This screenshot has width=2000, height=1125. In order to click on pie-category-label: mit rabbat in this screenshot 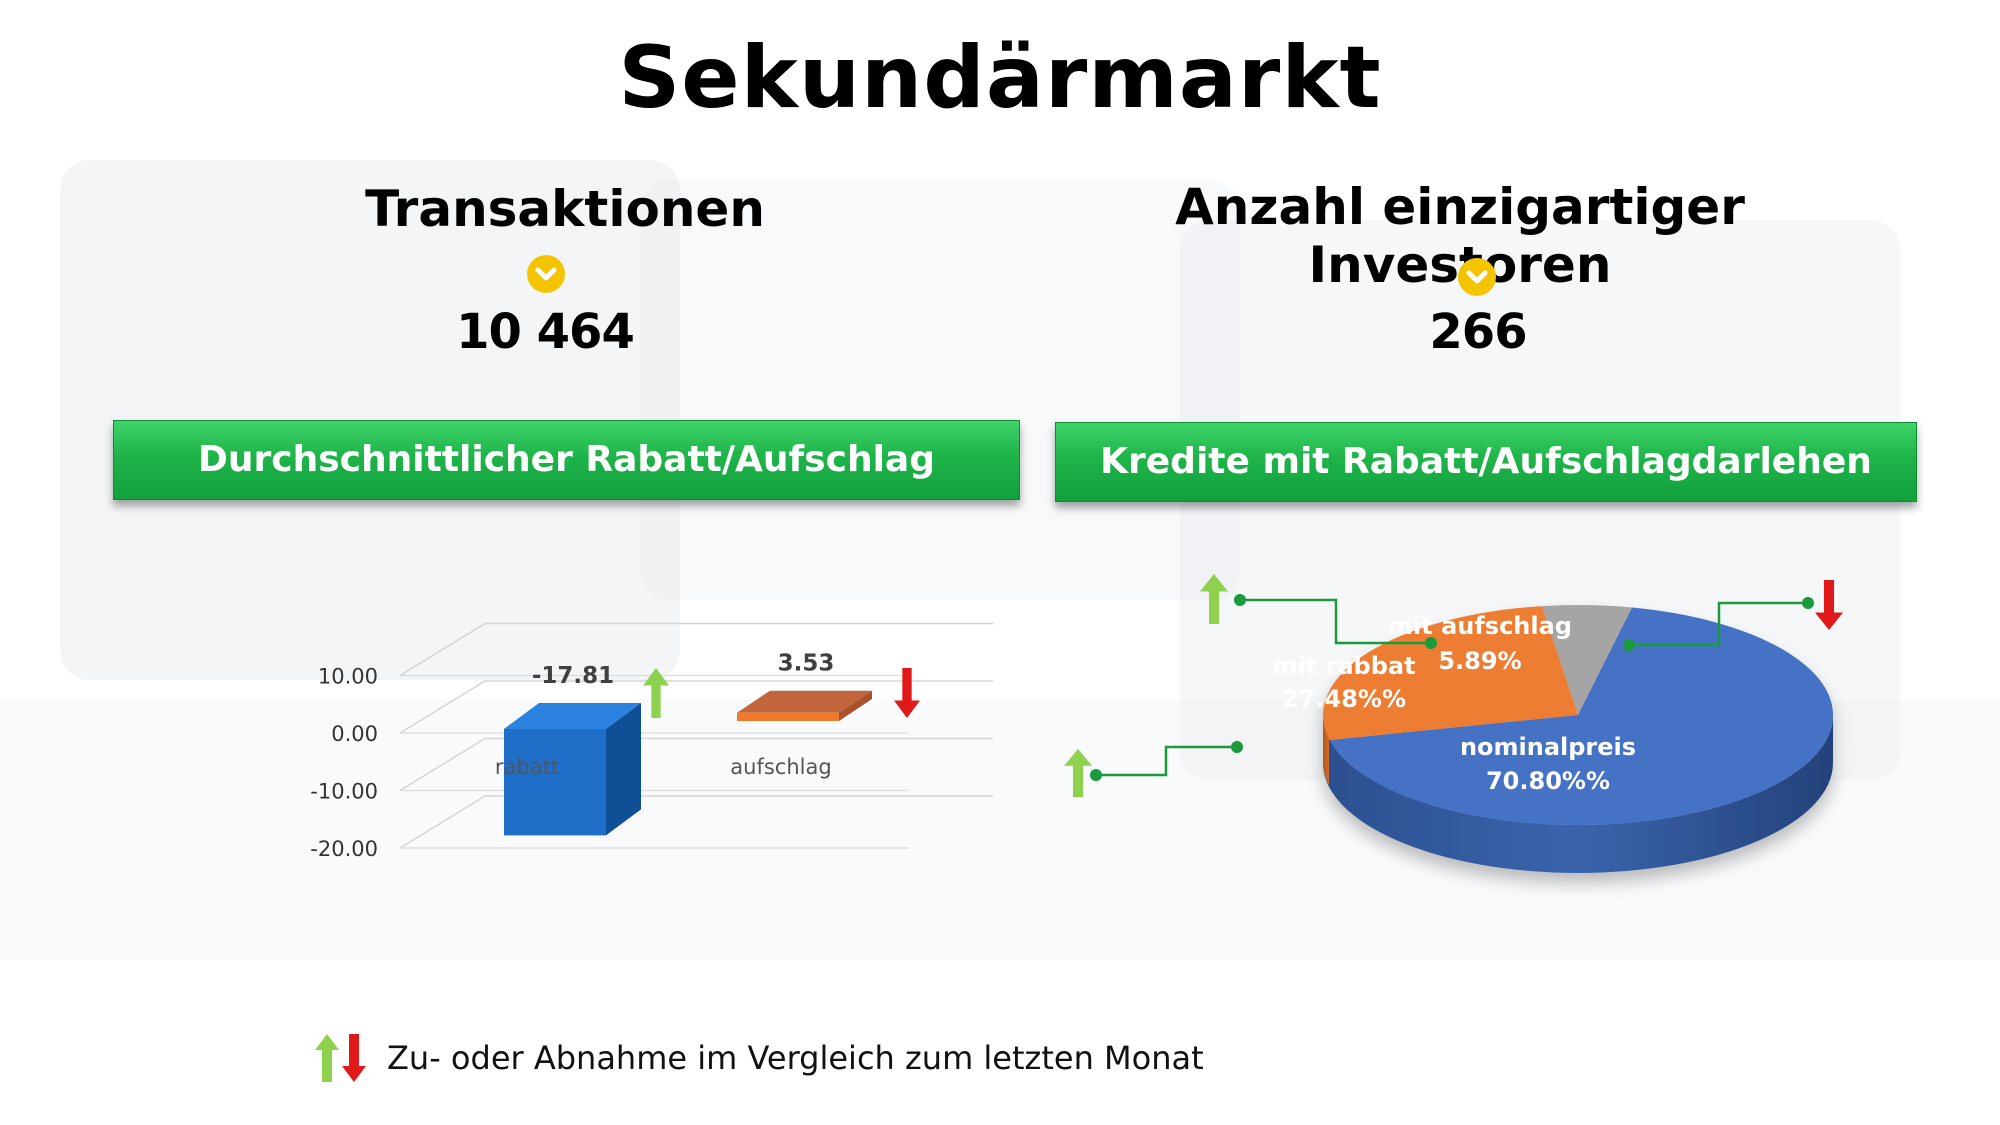, I will do `click(1343, 666)`.